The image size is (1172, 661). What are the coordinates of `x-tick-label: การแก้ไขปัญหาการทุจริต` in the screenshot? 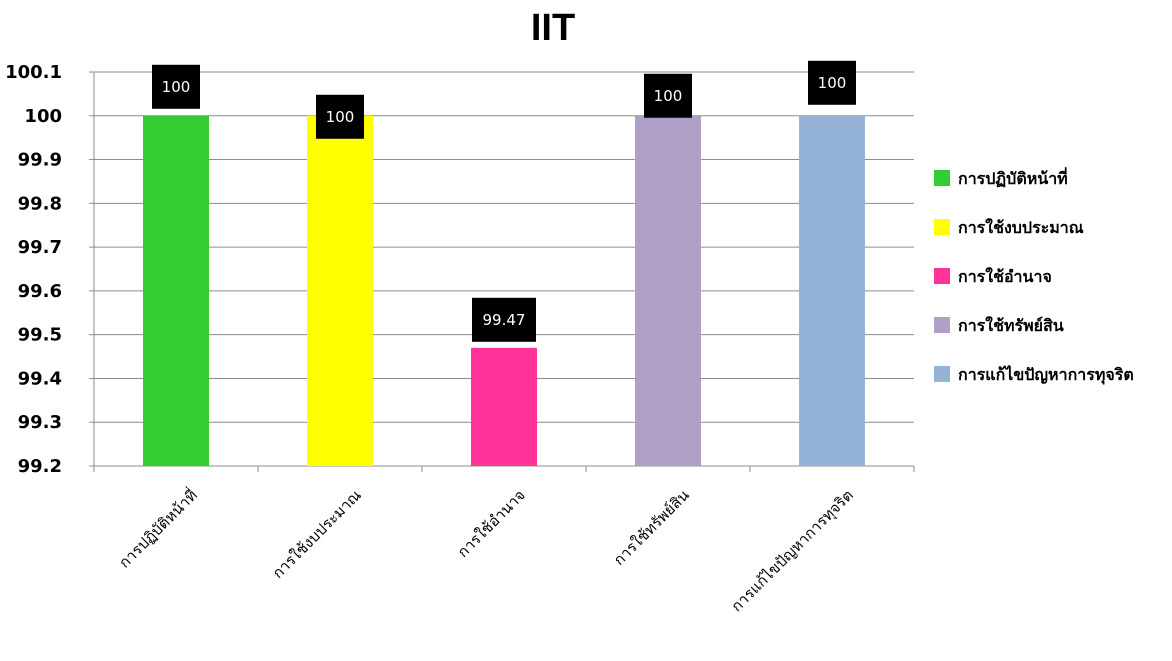 It's located at (793, 551).